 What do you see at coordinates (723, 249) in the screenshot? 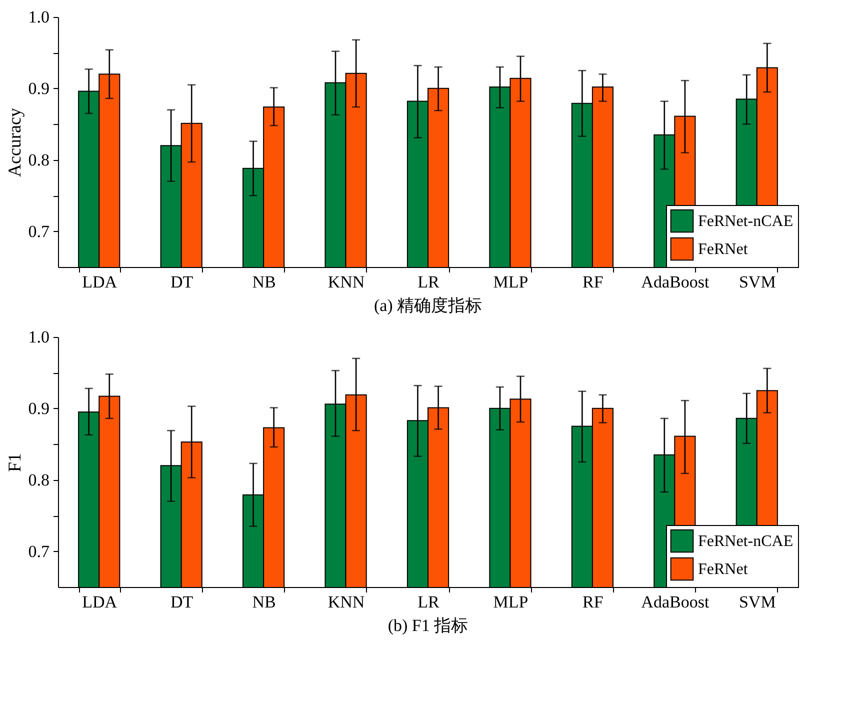
I see `legend-label: FeRNet` at bounding box center [723, 249].